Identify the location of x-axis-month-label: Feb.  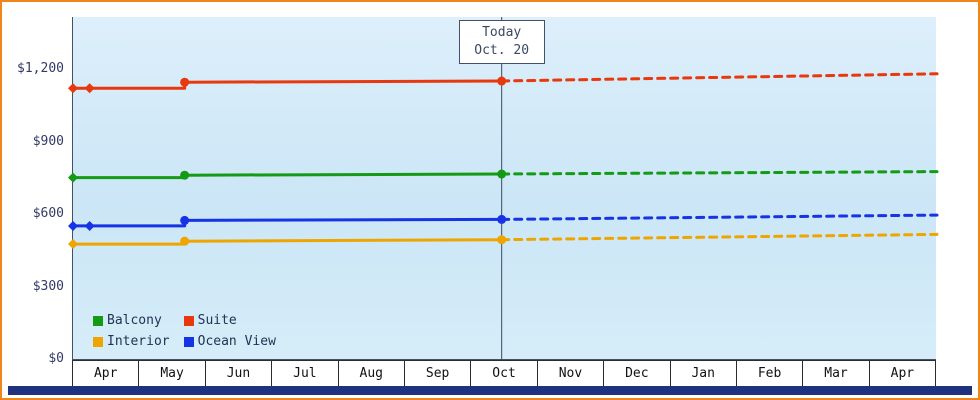
(769, 373).